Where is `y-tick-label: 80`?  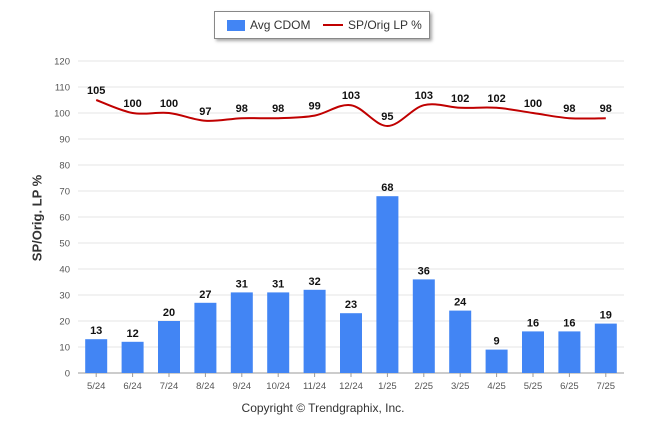 y-tick-label: 80 is located at coordinates (64, 166).